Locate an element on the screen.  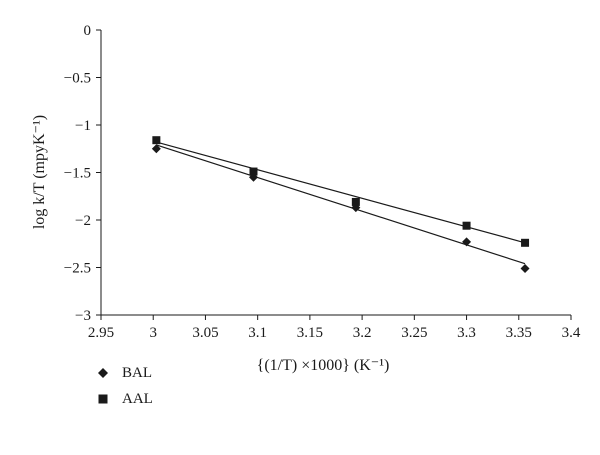
x-tick-label: 2.95 is located at coordinates (101, 333).